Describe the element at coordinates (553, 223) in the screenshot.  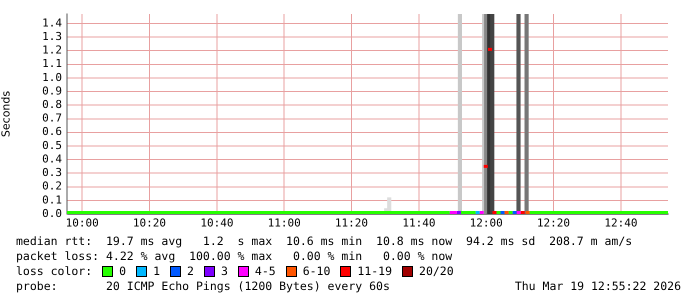
I see `x-tick-label: 12:20` at that location.